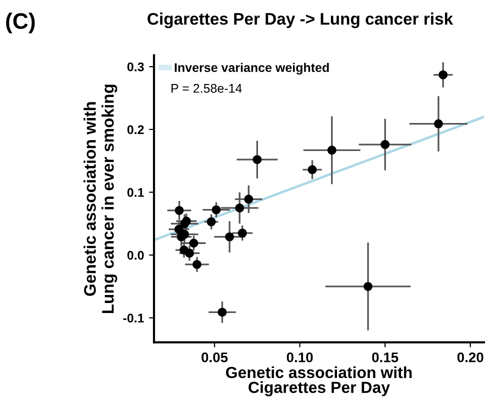  What do you see at coordinates (20, 23) in the screenshot?
I see `text: (C)` at bounding box center [20, 23].